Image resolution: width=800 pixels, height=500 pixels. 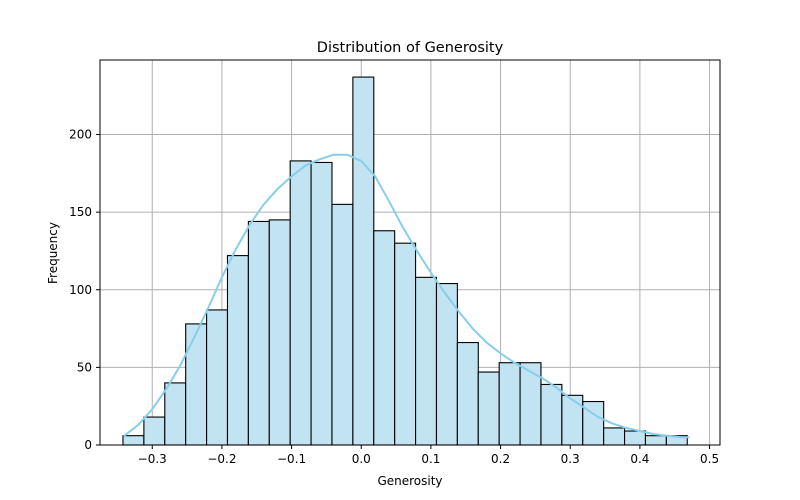 I want to click on x-tick-label: 0.4, so click(x=639, y=459).